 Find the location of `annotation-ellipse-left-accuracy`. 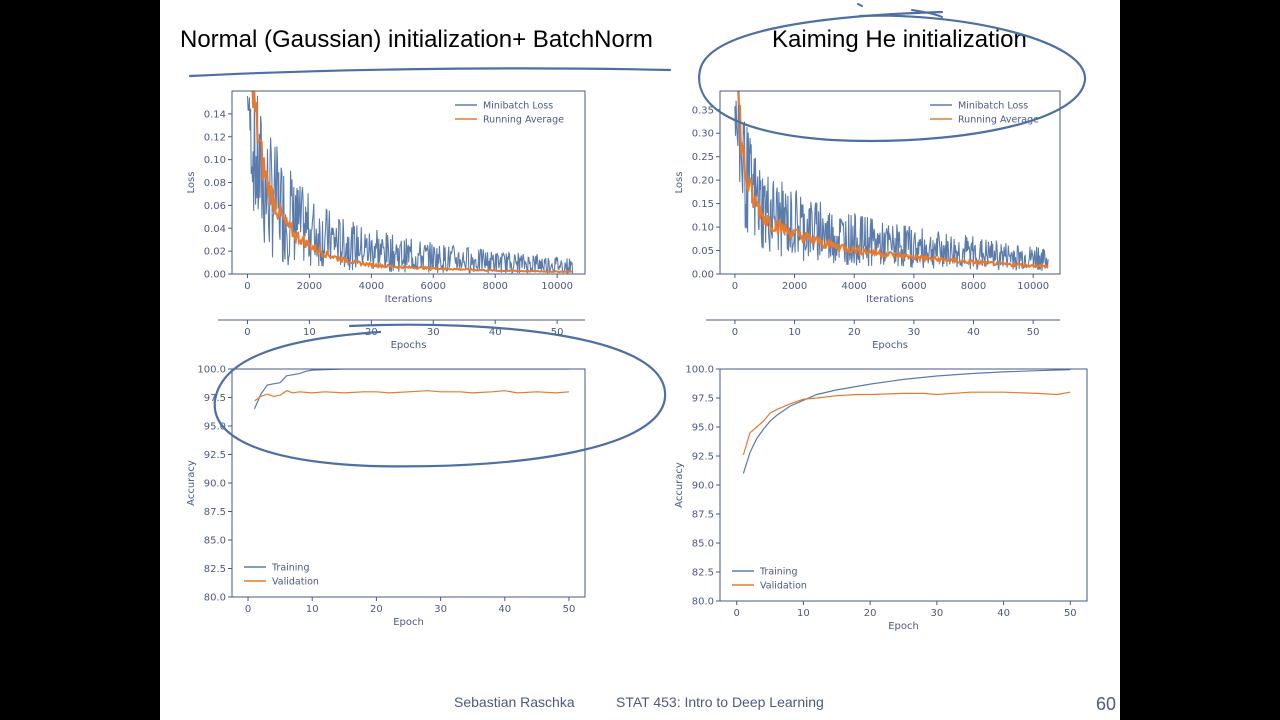

annotation-ellipse-left-accuracy is located at coordinates (440, 395).